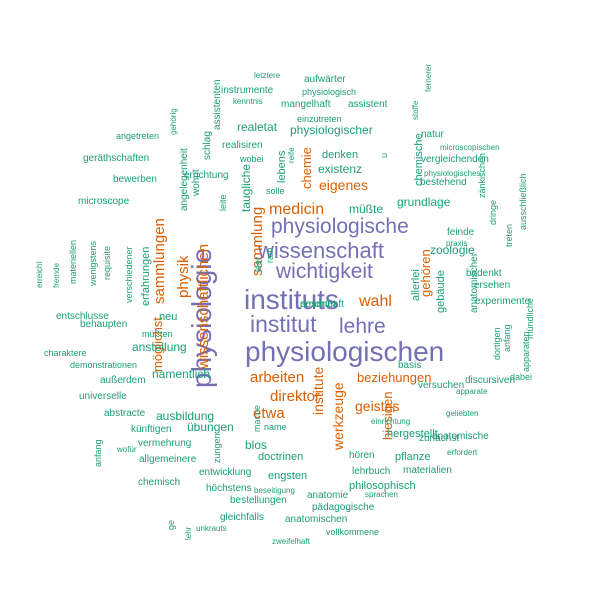 Image resolution: width=600 pixels, height=600 pixels. What do you see at coordinates (211, 529) in the screenshot?
I see `cloud-word: unkrauts` at bounding box center [211, 529].